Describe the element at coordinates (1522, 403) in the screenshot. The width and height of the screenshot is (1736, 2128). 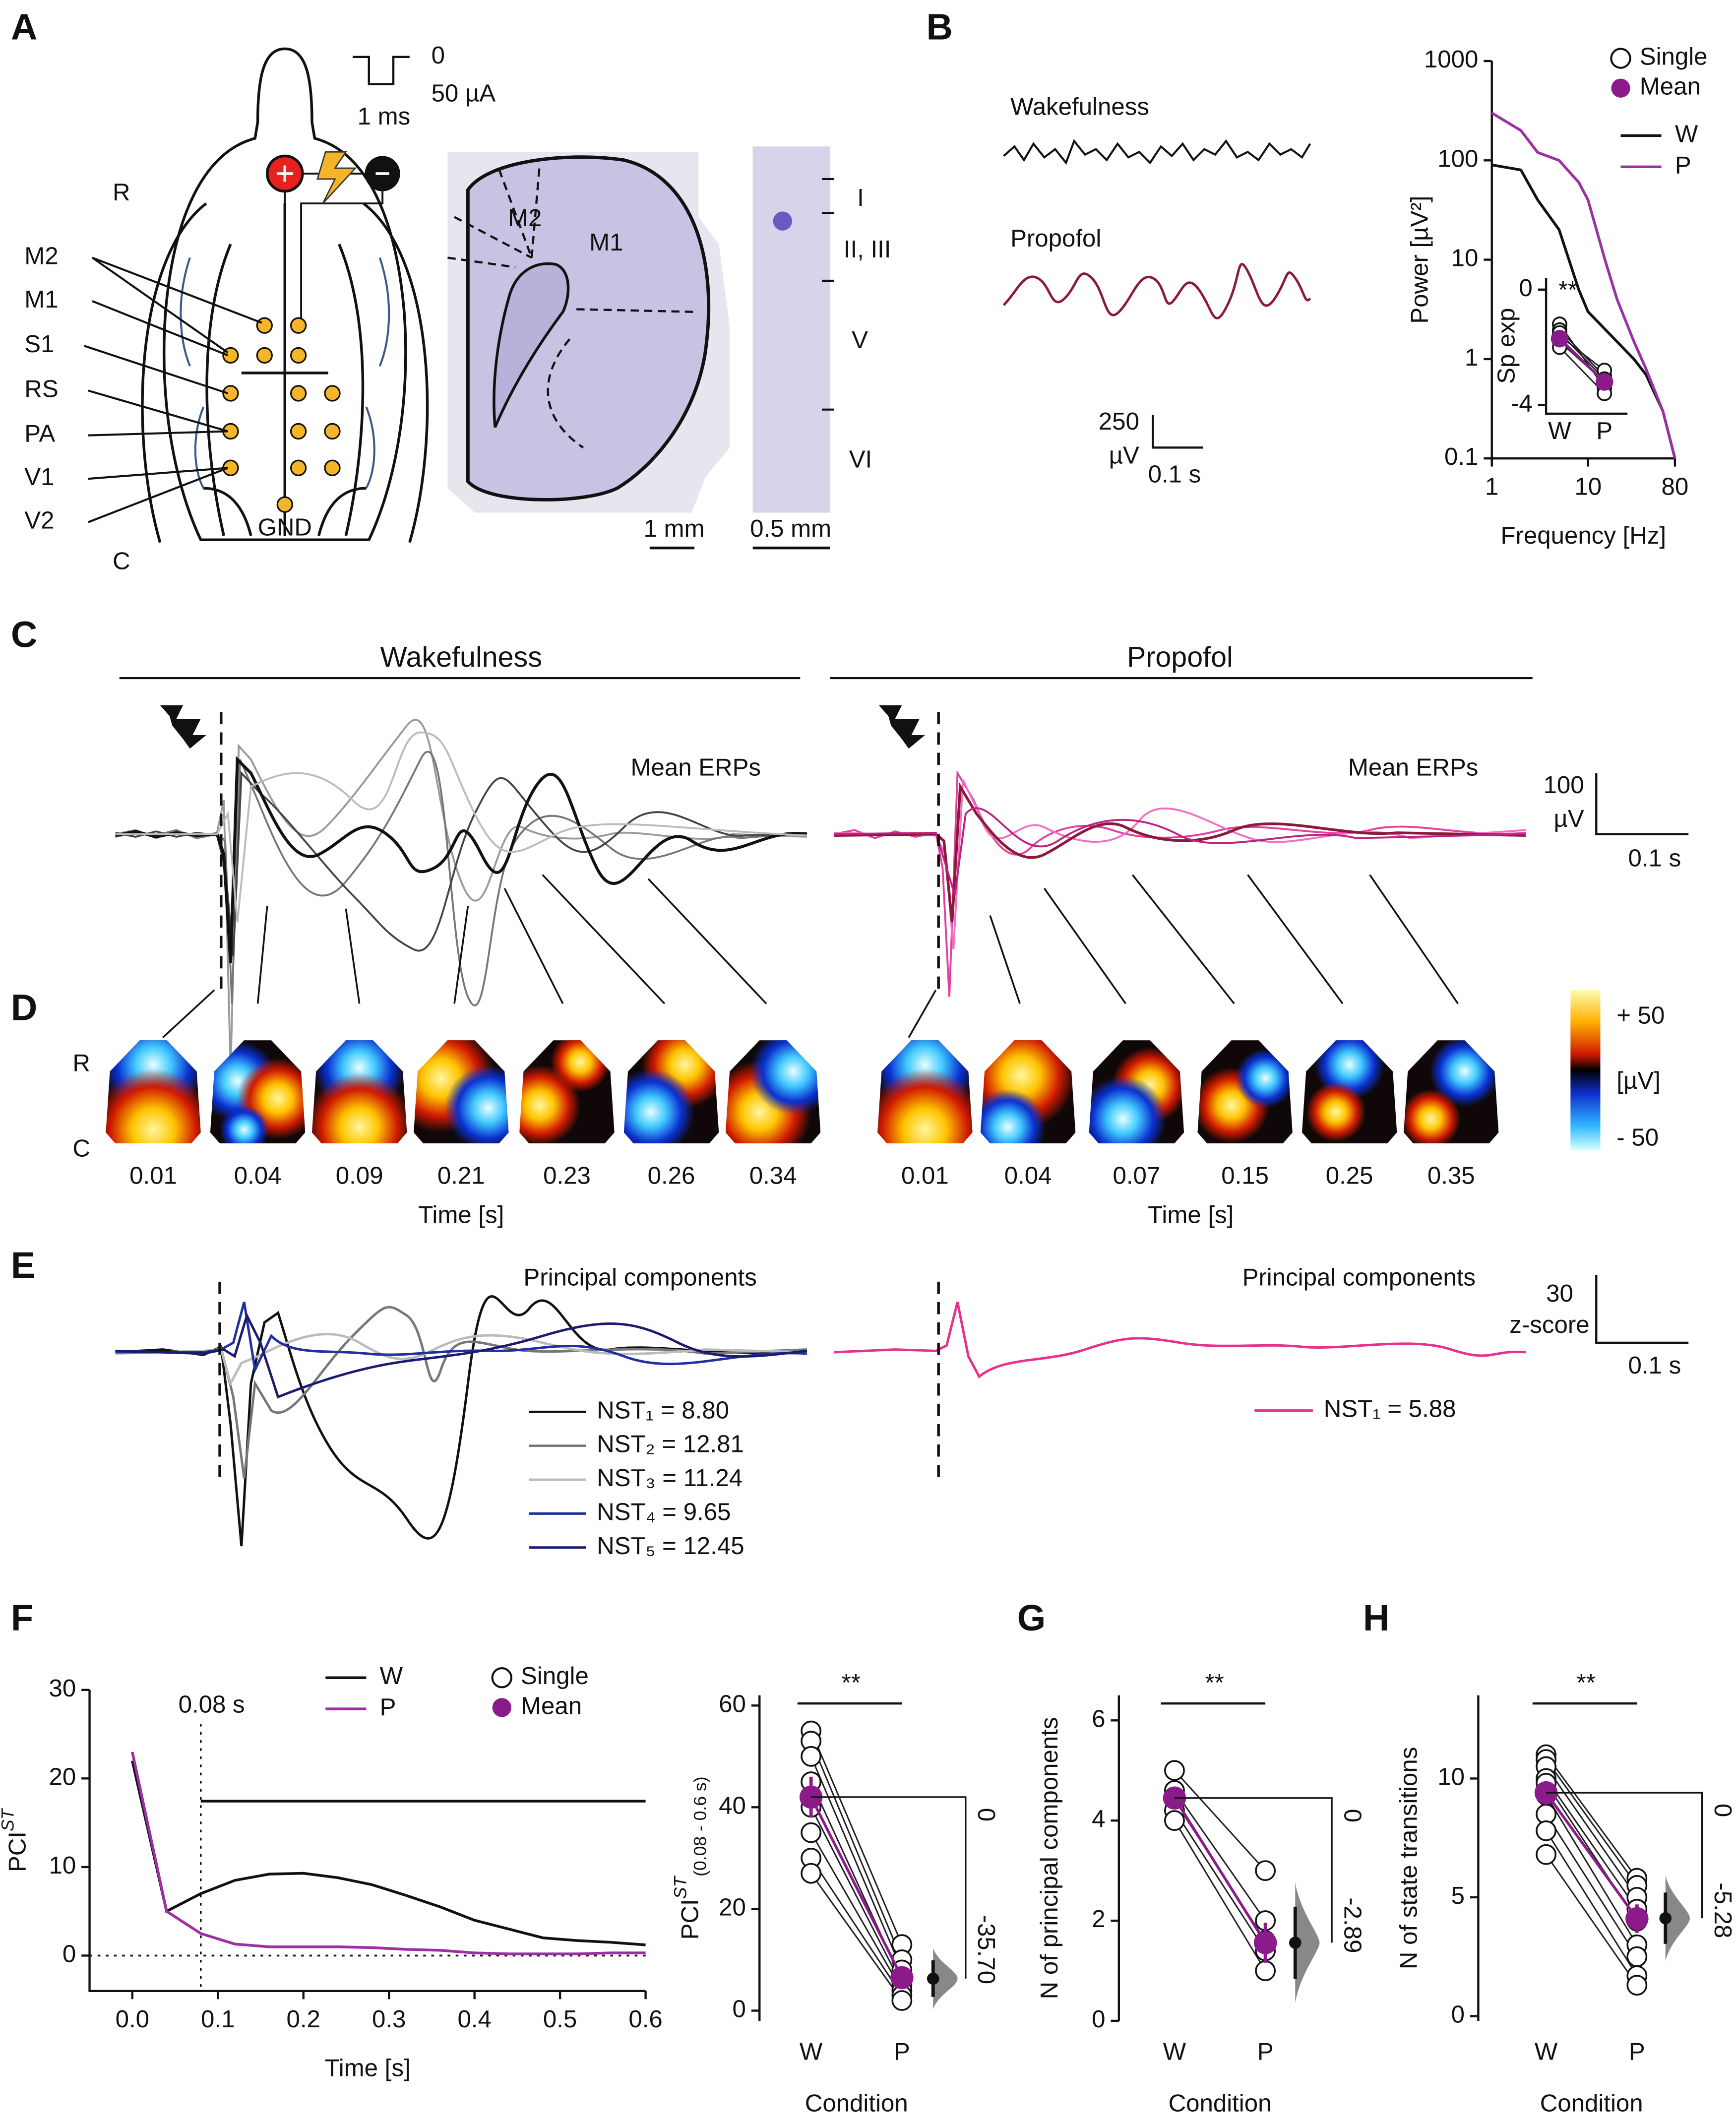
I see `y-tick-label: -4` at that location.